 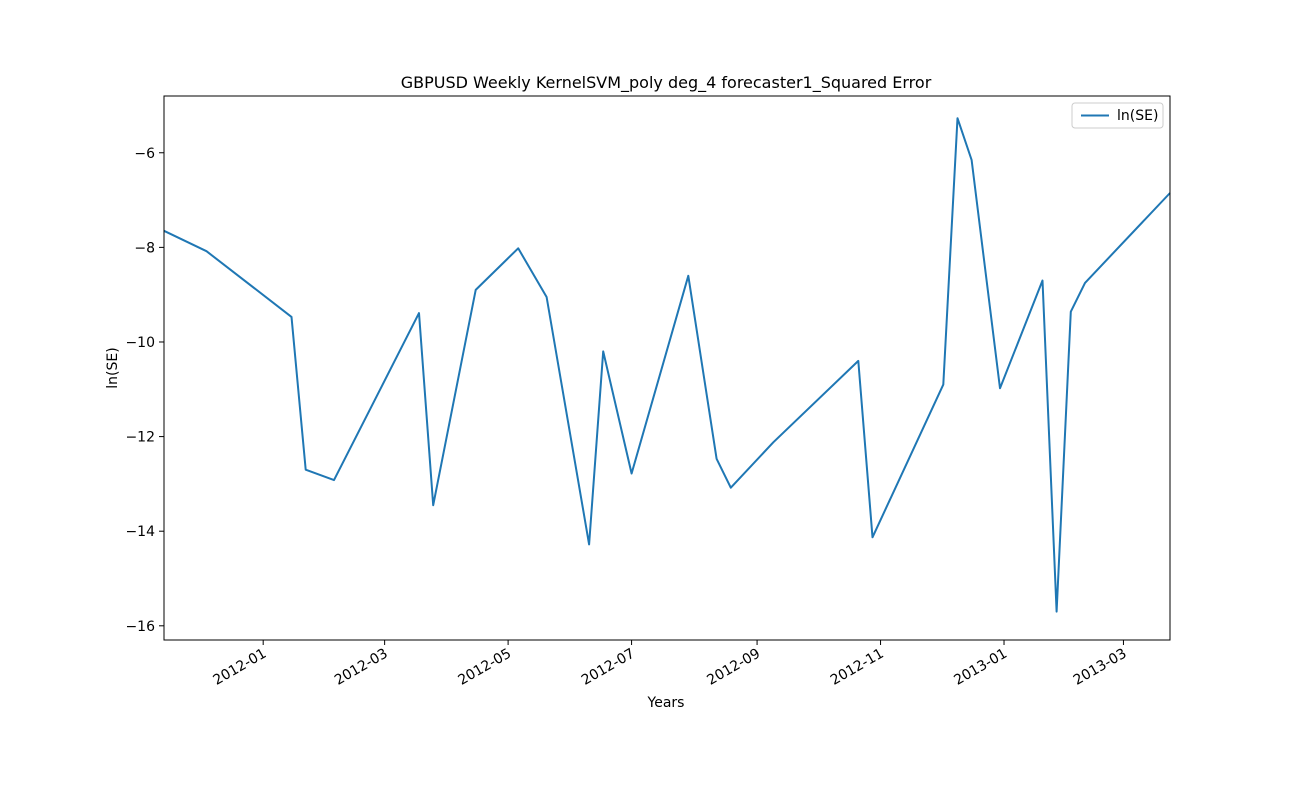 I want to click on y-tick-label: −8, so click(x=144, y=248).